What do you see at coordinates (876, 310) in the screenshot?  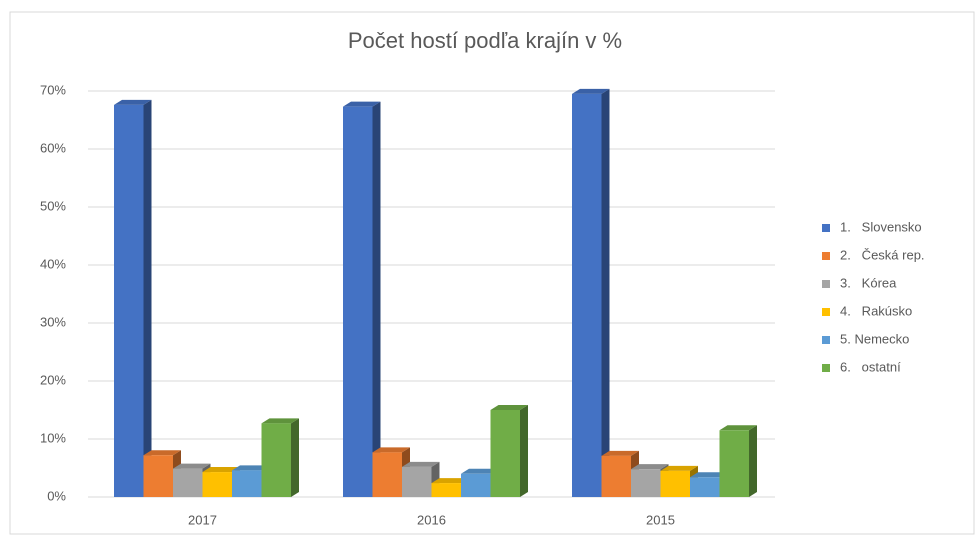 I see `legend-label: 4. Rakúsko` at bounding box center [876, 310].